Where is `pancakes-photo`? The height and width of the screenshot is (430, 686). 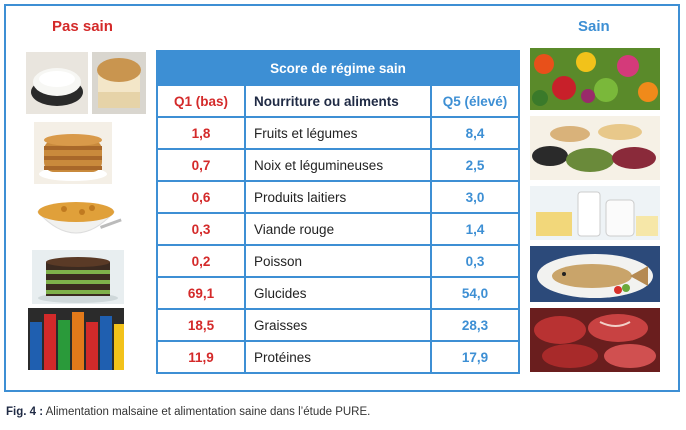 pancakes-photo is located at coordinates (73, 153).